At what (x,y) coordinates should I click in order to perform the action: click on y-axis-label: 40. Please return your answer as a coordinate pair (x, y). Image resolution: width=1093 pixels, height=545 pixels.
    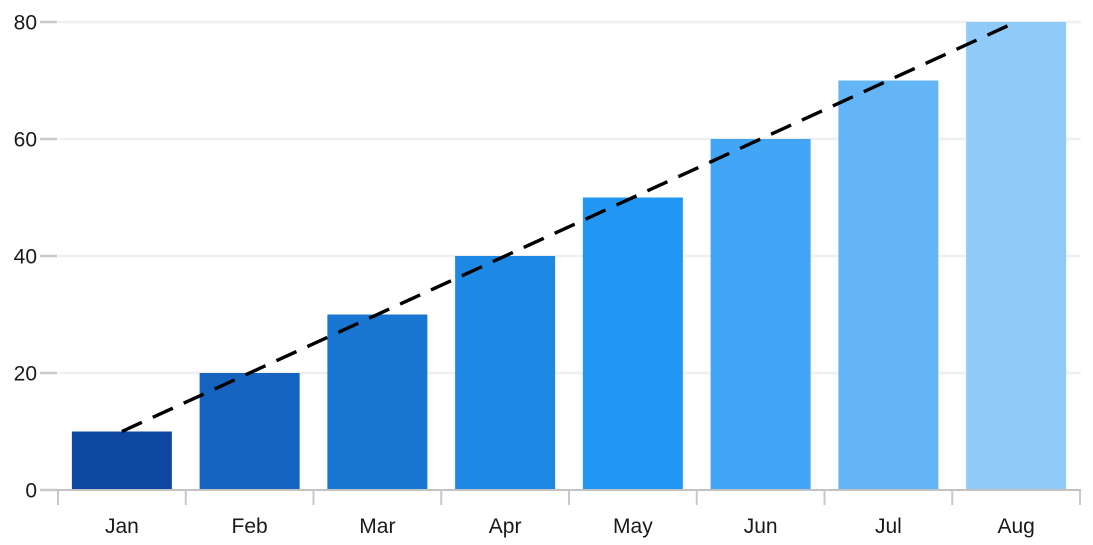
    Looking at the image, I should click on (25, 257).